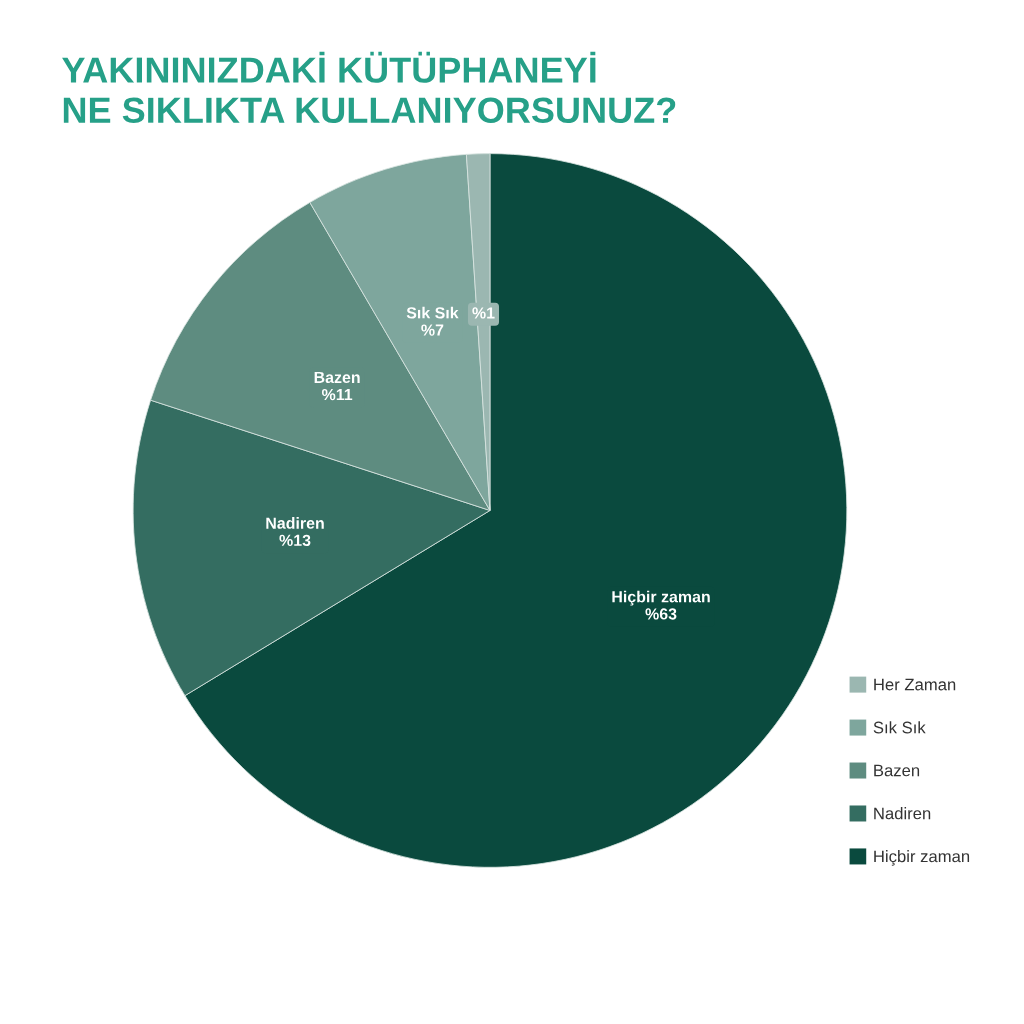 The height and width of the screenshot is (1024, 1024). What do you see at coordinates (369, 87) in the screenshot?
I see `chart-title: YAKININIZDAKİ KÜTÜPHANEYİ NE SIKLIKTA KULLANIYORSUNUZ?` at bounding box center [369, 87].